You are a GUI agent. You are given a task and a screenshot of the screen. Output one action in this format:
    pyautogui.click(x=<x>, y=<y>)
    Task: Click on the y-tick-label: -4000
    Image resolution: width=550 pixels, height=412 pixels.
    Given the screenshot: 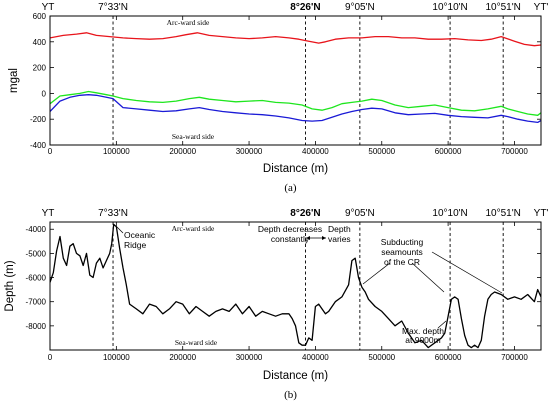 What is the action you would take?
    pyautogui.click(x=36, y=229)
    